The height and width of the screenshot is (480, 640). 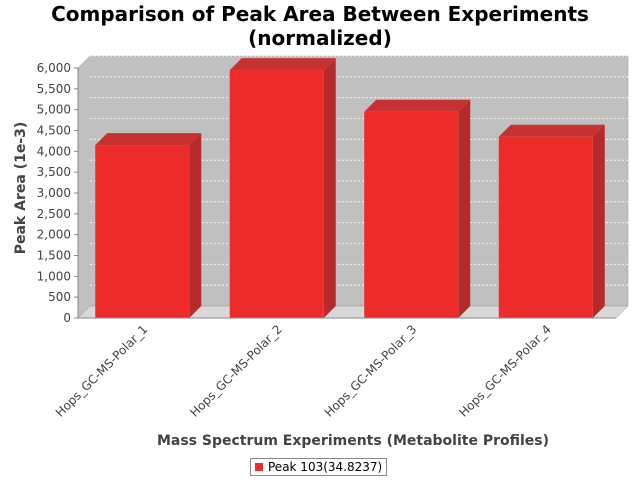 What do you see at coordinates (54, 110) in the screenshot?
I see `y-tick-label: 5,000` at bounding box center [54, 110].